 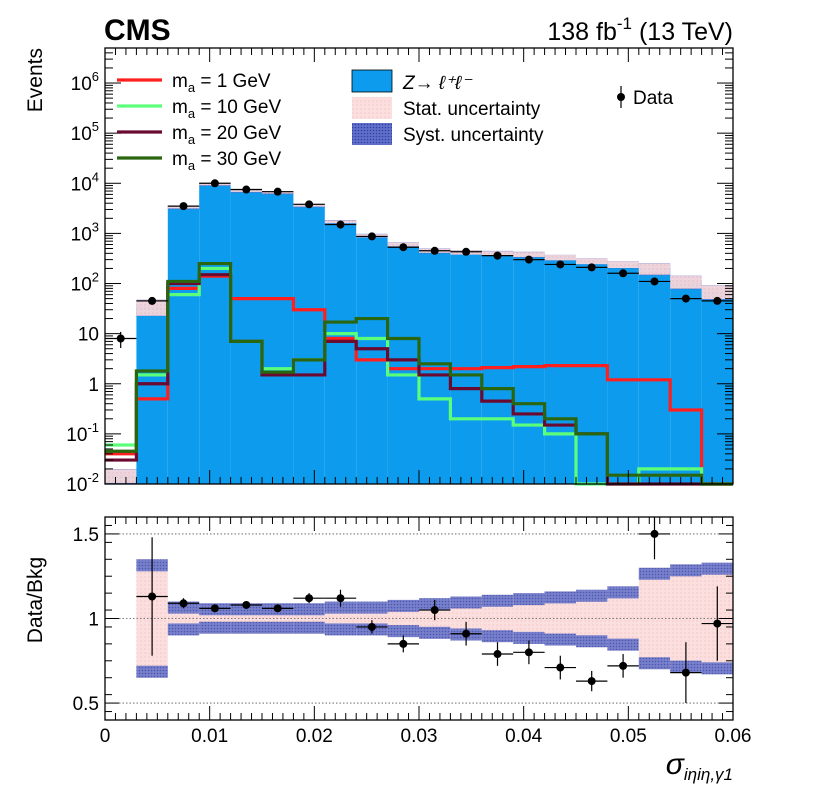 What do you see at coordinates (95, 226) in the screenshot?
I see `y-tick-label-exp: 3` at bounding box center [95, 226].